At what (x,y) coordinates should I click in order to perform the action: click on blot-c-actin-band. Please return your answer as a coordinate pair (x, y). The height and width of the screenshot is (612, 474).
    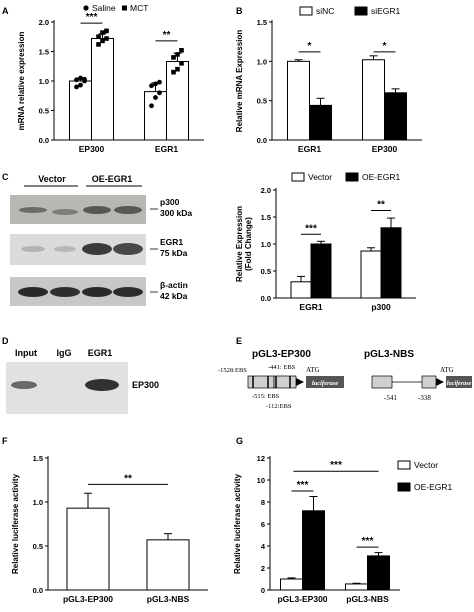
    Looking at the image, I should click on (33, 292).